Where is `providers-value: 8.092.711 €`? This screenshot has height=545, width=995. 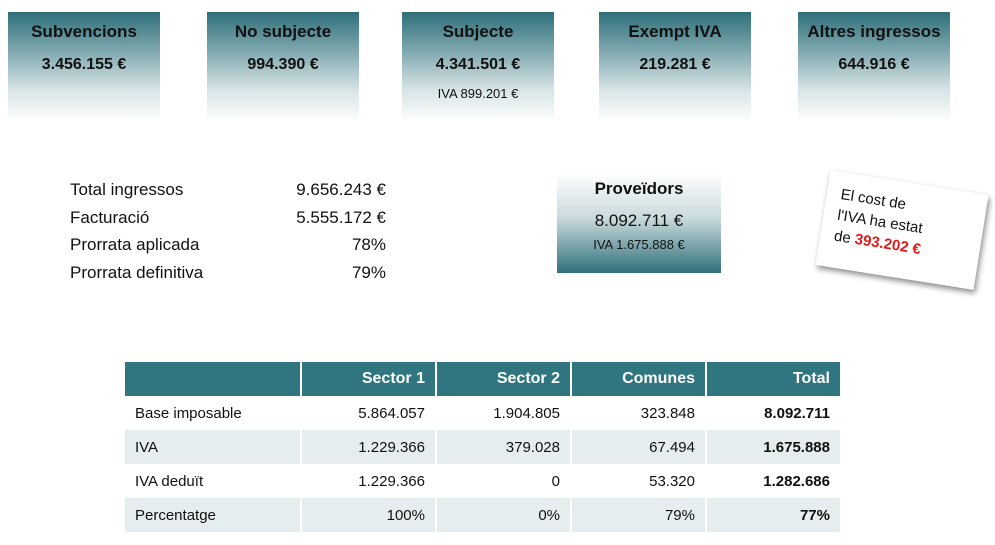
providers-value: 8.092.711 € is located at coordinates (639, 220).